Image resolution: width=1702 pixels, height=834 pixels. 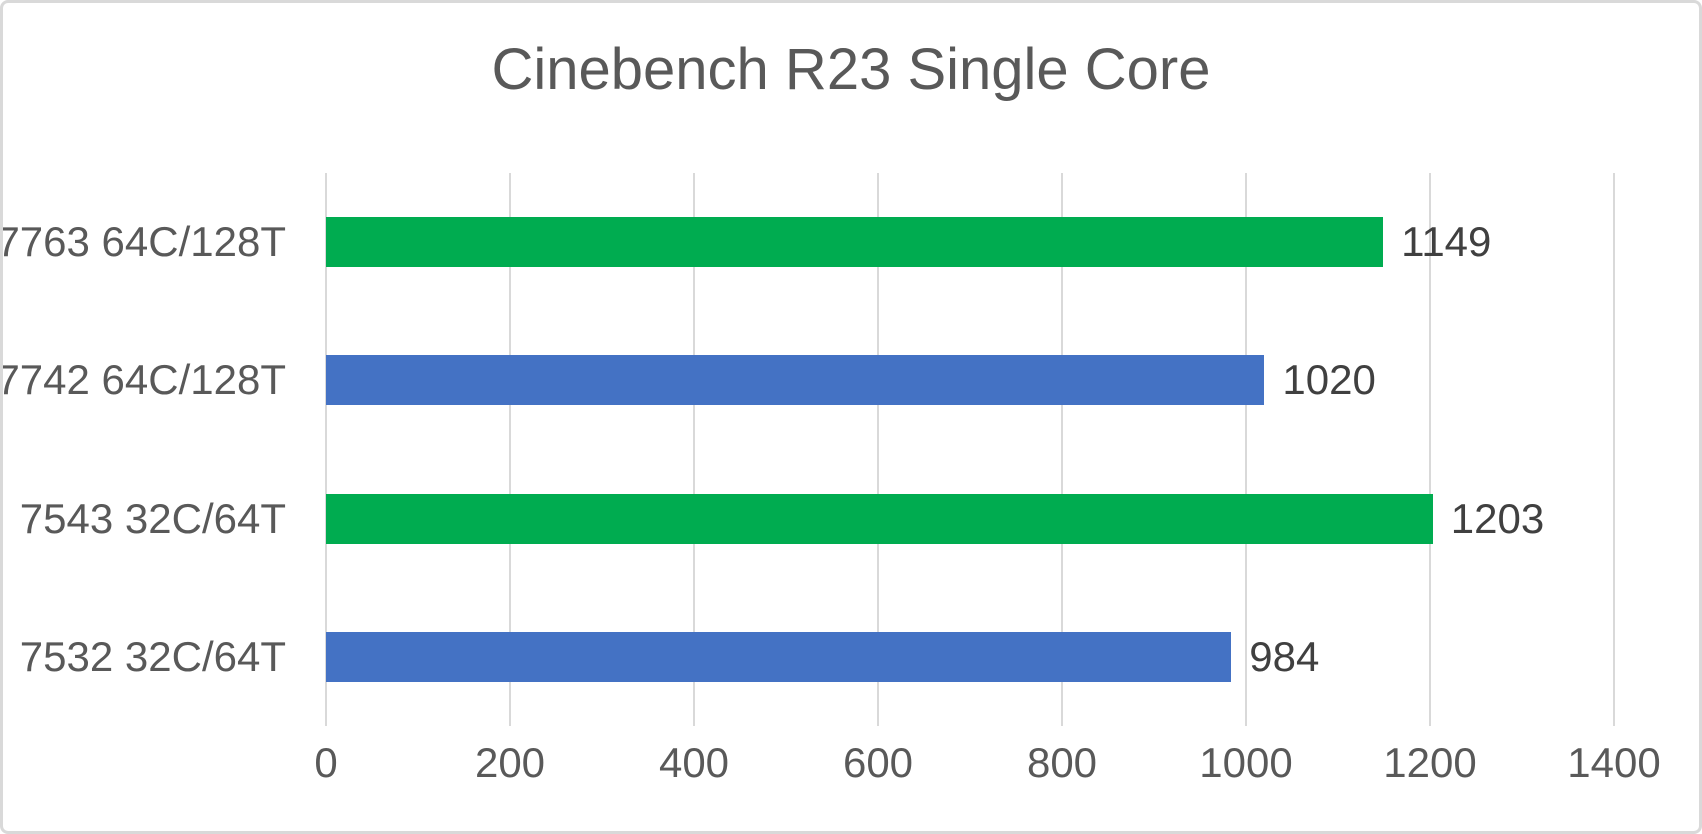 I want to click on value-axis: 0 200 400 600 800 1000 1200 1400, so click(x=987, y=769).